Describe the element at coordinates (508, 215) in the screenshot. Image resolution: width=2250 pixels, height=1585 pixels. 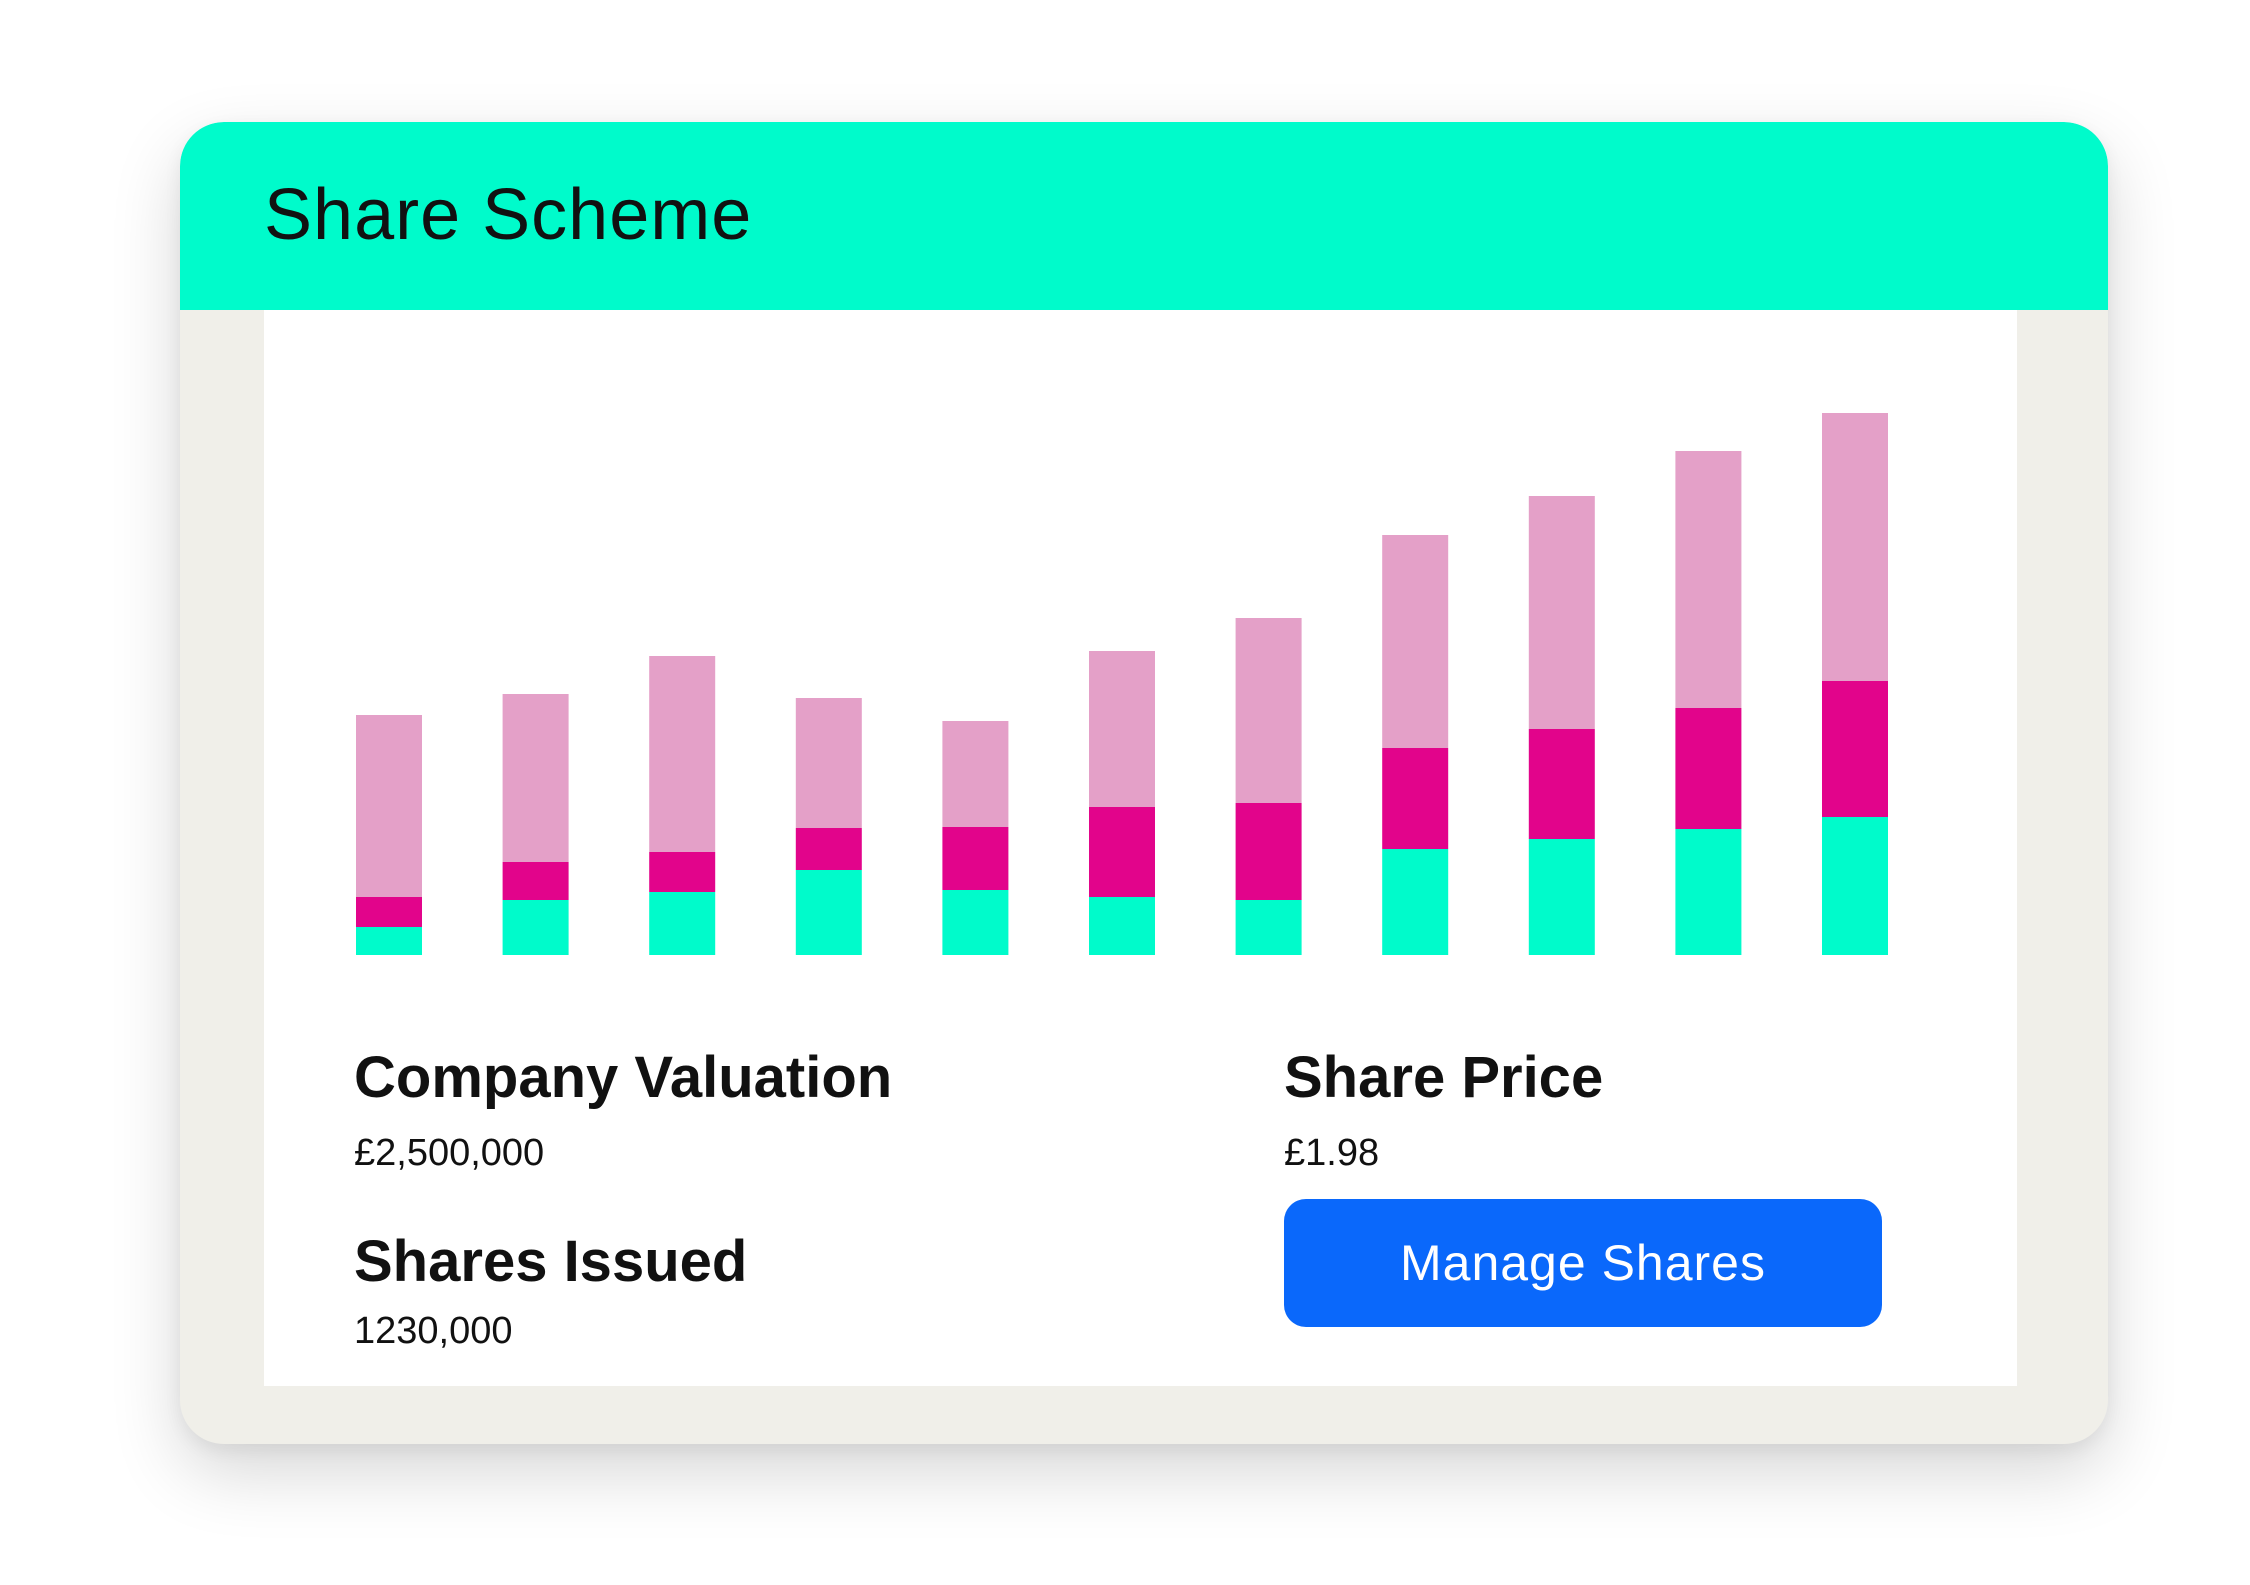
I see `card-title: Share Scheme` at that location.